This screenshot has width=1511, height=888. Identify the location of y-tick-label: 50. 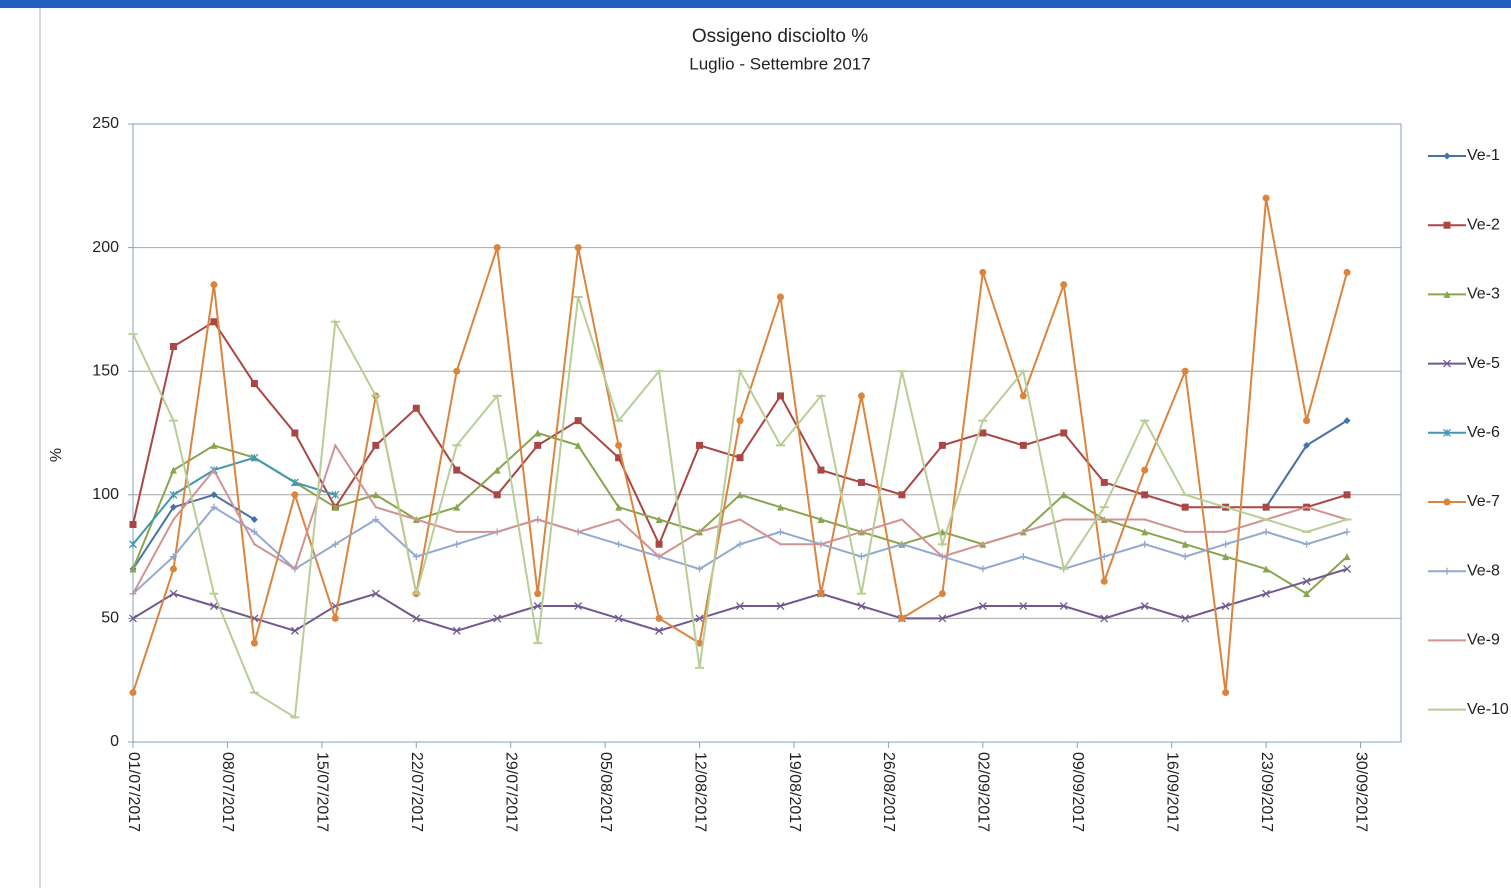
(110, 618).